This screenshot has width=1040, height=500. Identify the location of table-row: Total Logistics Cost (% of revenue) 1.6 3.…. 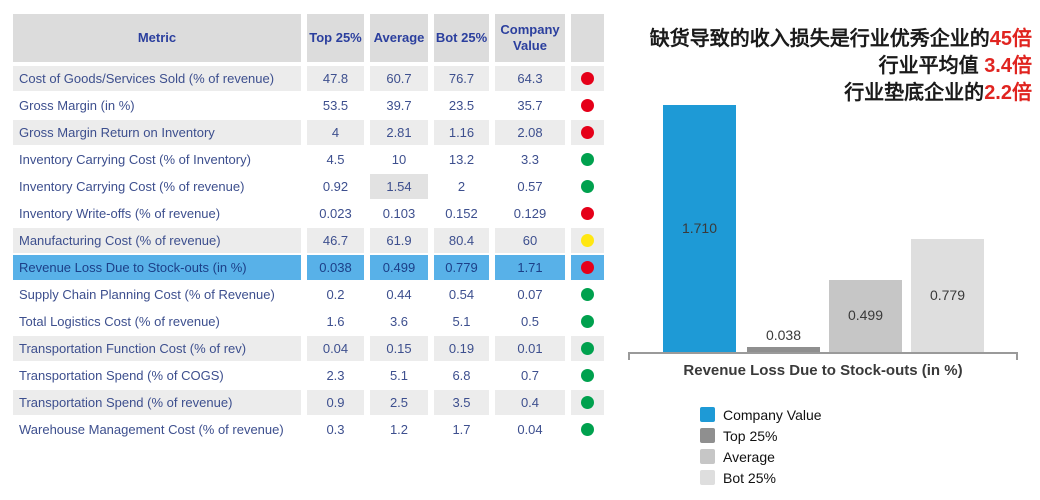
(310, 321).